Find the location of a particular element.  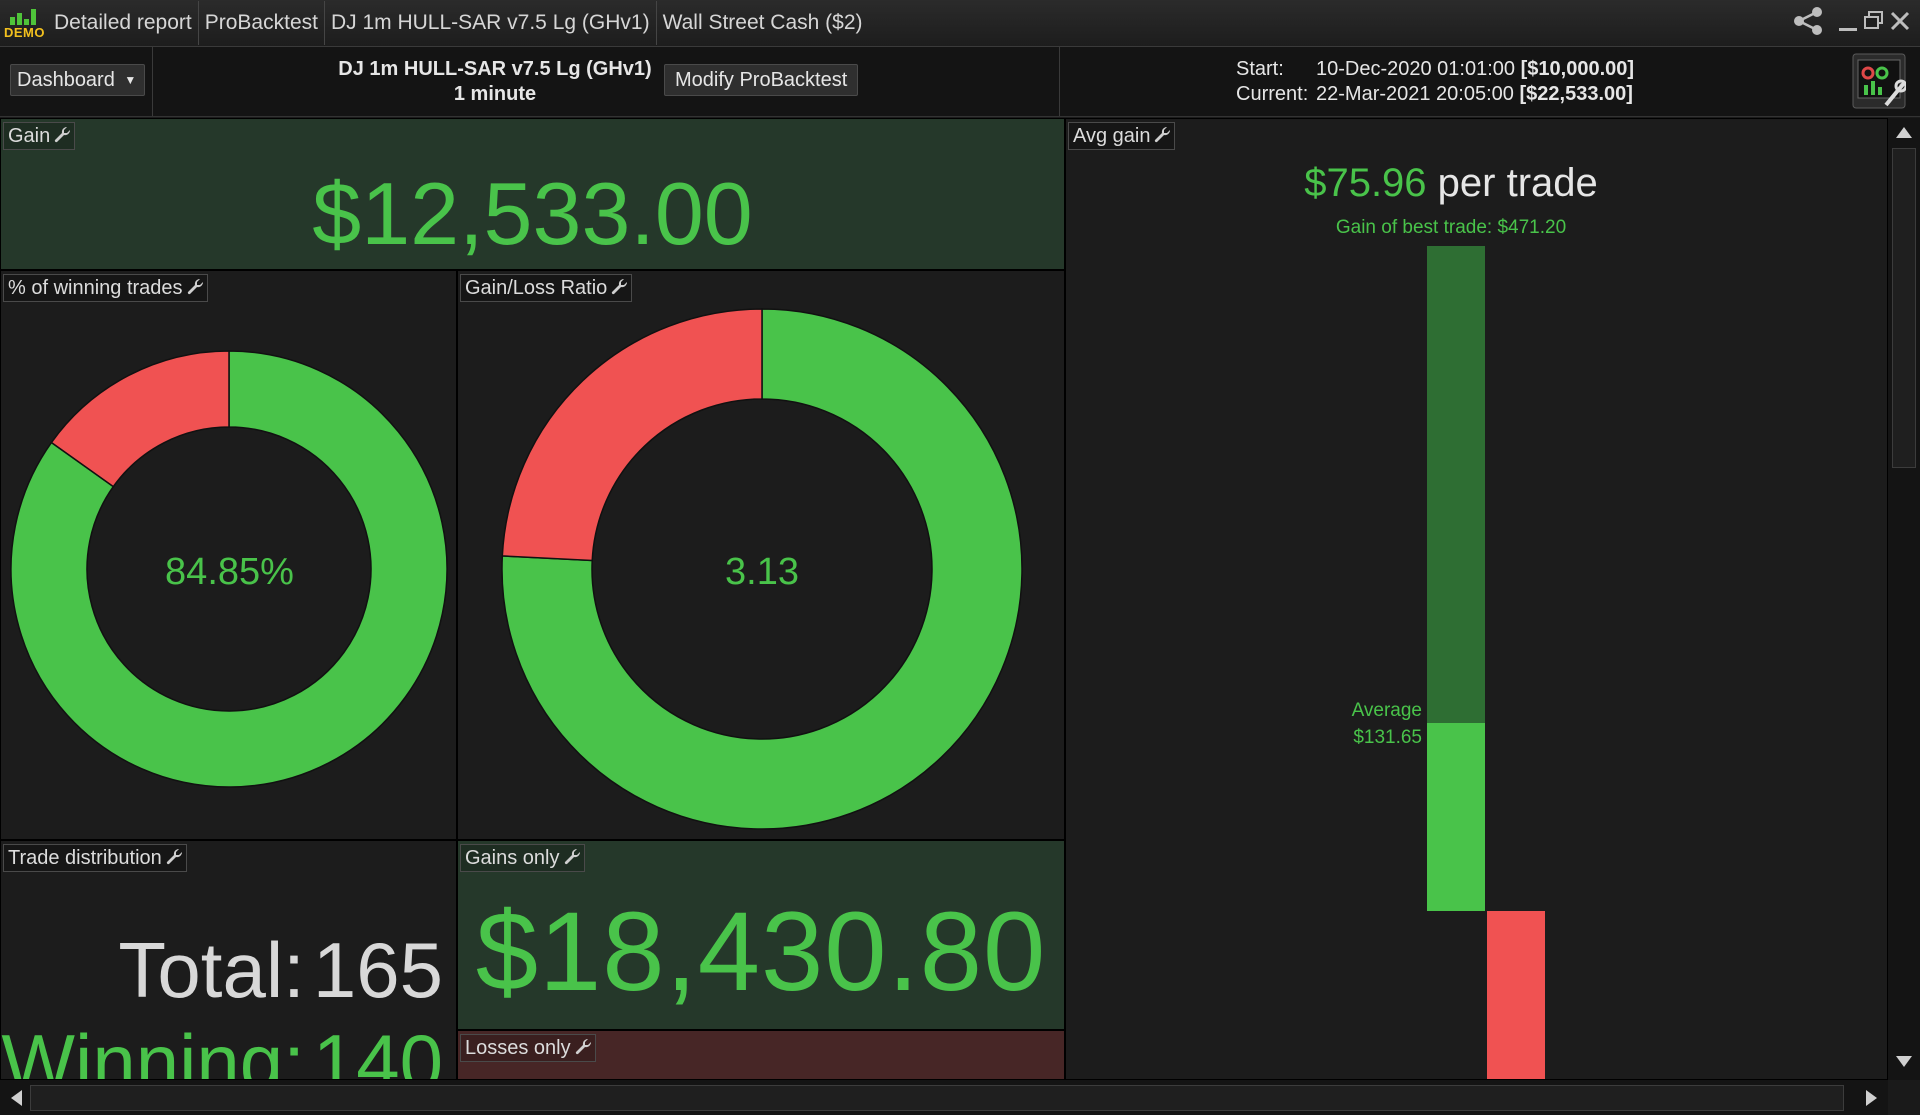

total-value: 165 is located at coordinates (377, 970).